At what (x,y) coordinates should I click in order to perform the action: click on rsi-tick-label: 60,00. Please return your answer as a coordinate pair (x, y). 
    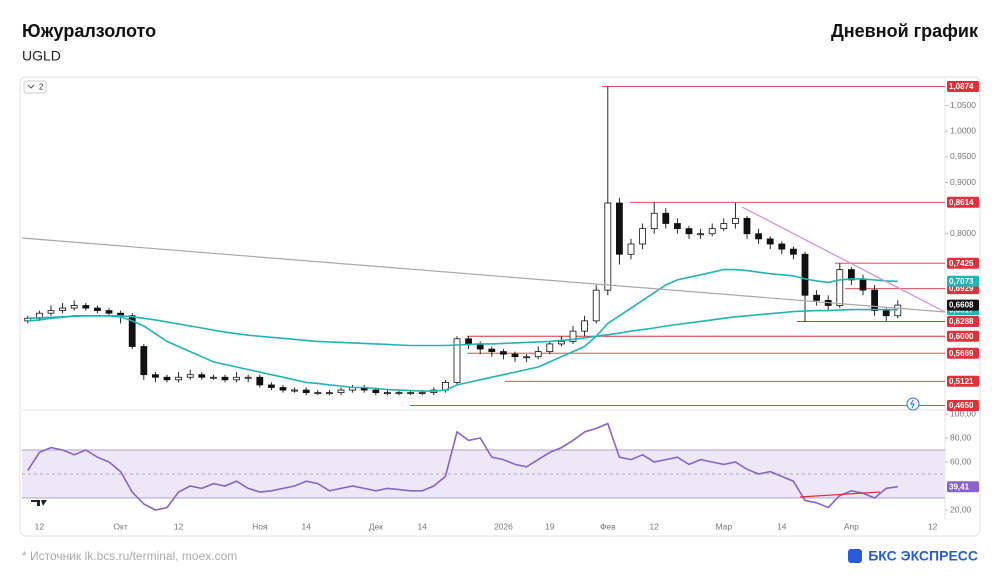
    Looking at the image, I should click on (961, 461).